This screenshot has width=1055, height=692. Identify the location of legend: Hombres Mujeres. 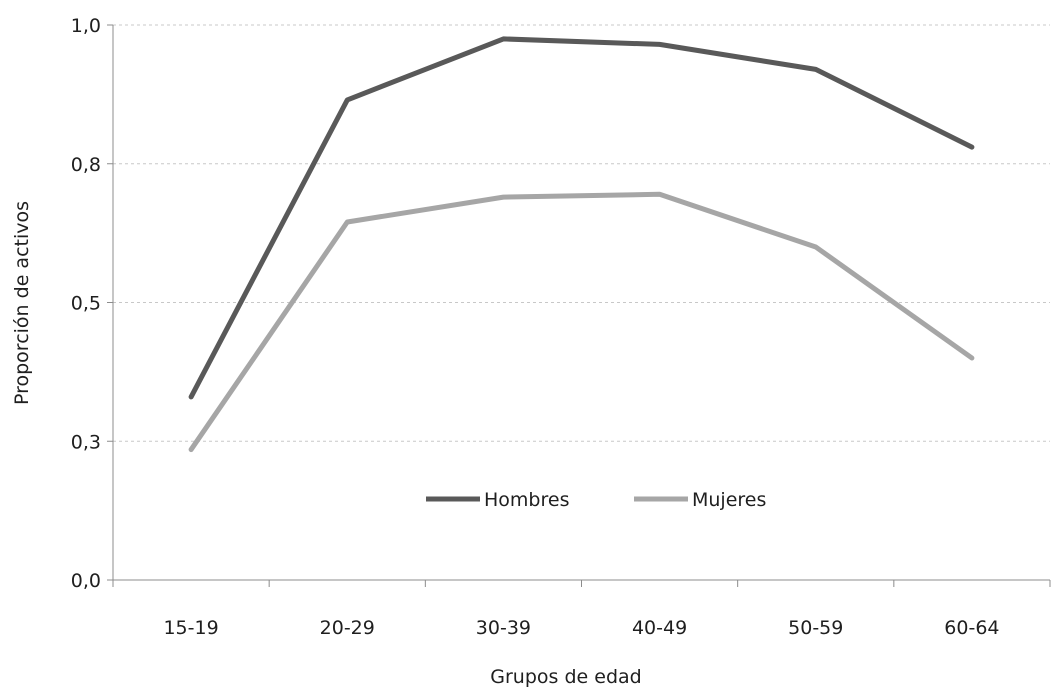
(596, 500).